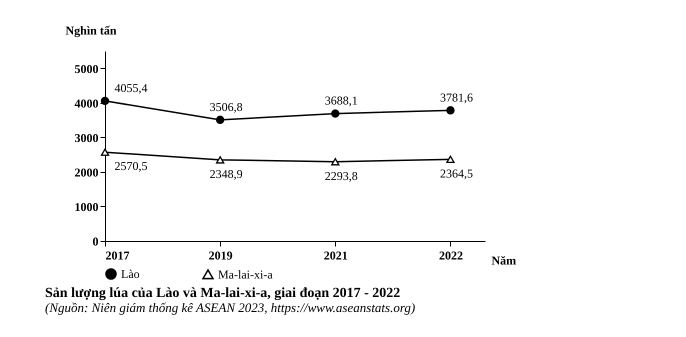 Image resolution: width=686 pixels, height=337 pixels. What do you see at coordinates (86, 137) in the screenshot?
I see `y-tick-label: 3000` at bounding box center [86, 137].